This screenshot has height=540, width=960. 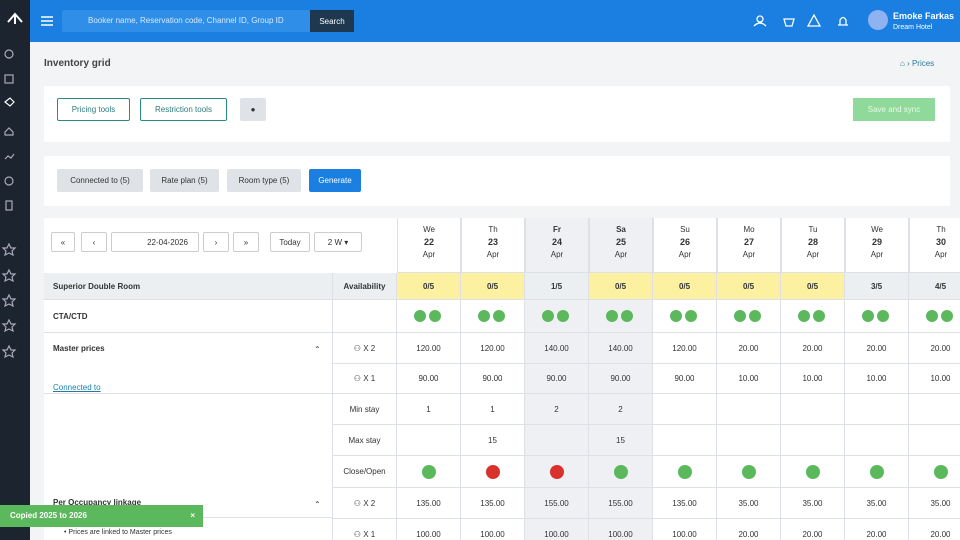 What do you see at coordinates (184, 180) in the screenshot?
I see `rate-plan-filter: Rate plan (5)` at bounding box center [184, 180].